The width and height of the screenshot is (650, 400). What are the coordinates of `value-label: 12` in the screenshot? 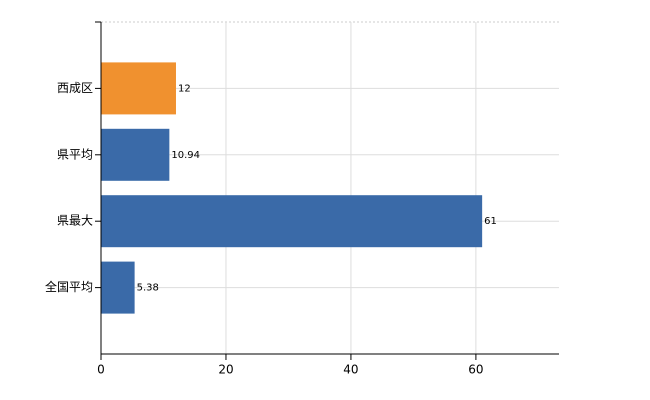 It's located at (184, 88).